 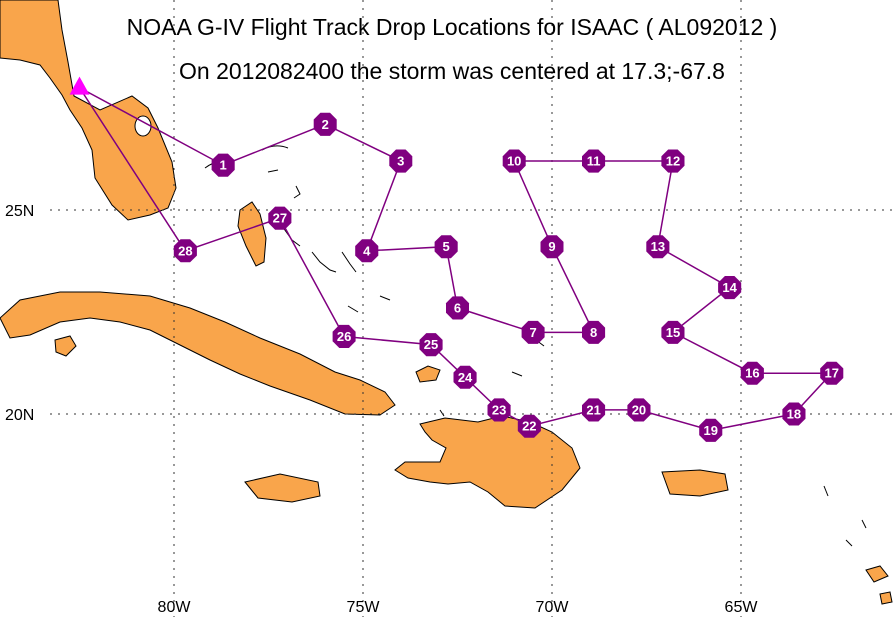 I want to click on drop-label: 25, so click(x=431, y=344).